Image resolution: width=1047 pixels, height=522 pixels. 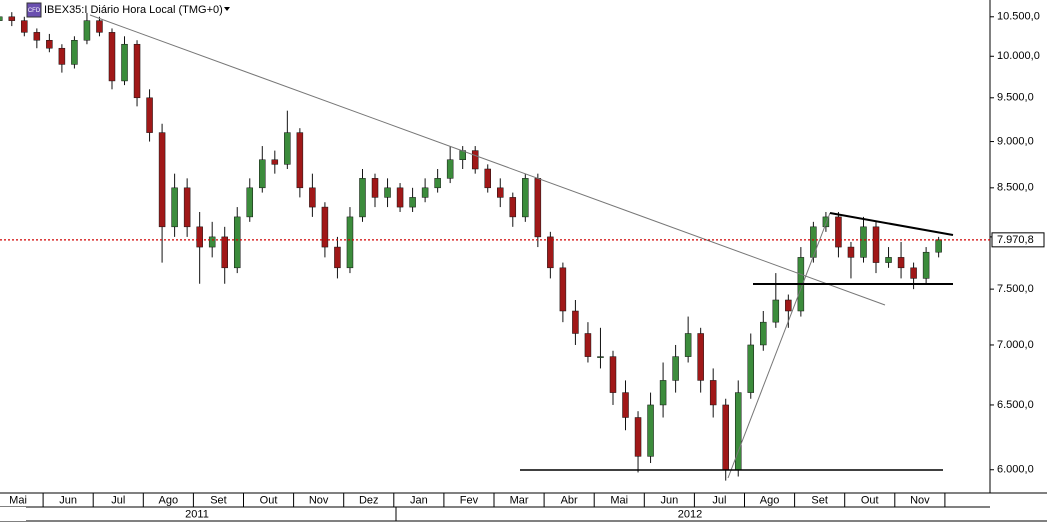 What do you see at coordinates (779, 345) in the screenshot?
I see `trend-line` at bounding box center [779, 345].